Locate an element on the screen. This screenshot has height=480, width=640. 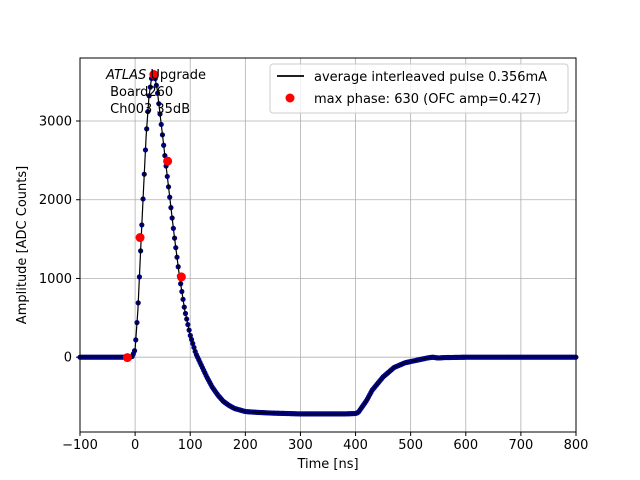
annotation-upgrade: Upgrade is located at coordinates (176, 75).